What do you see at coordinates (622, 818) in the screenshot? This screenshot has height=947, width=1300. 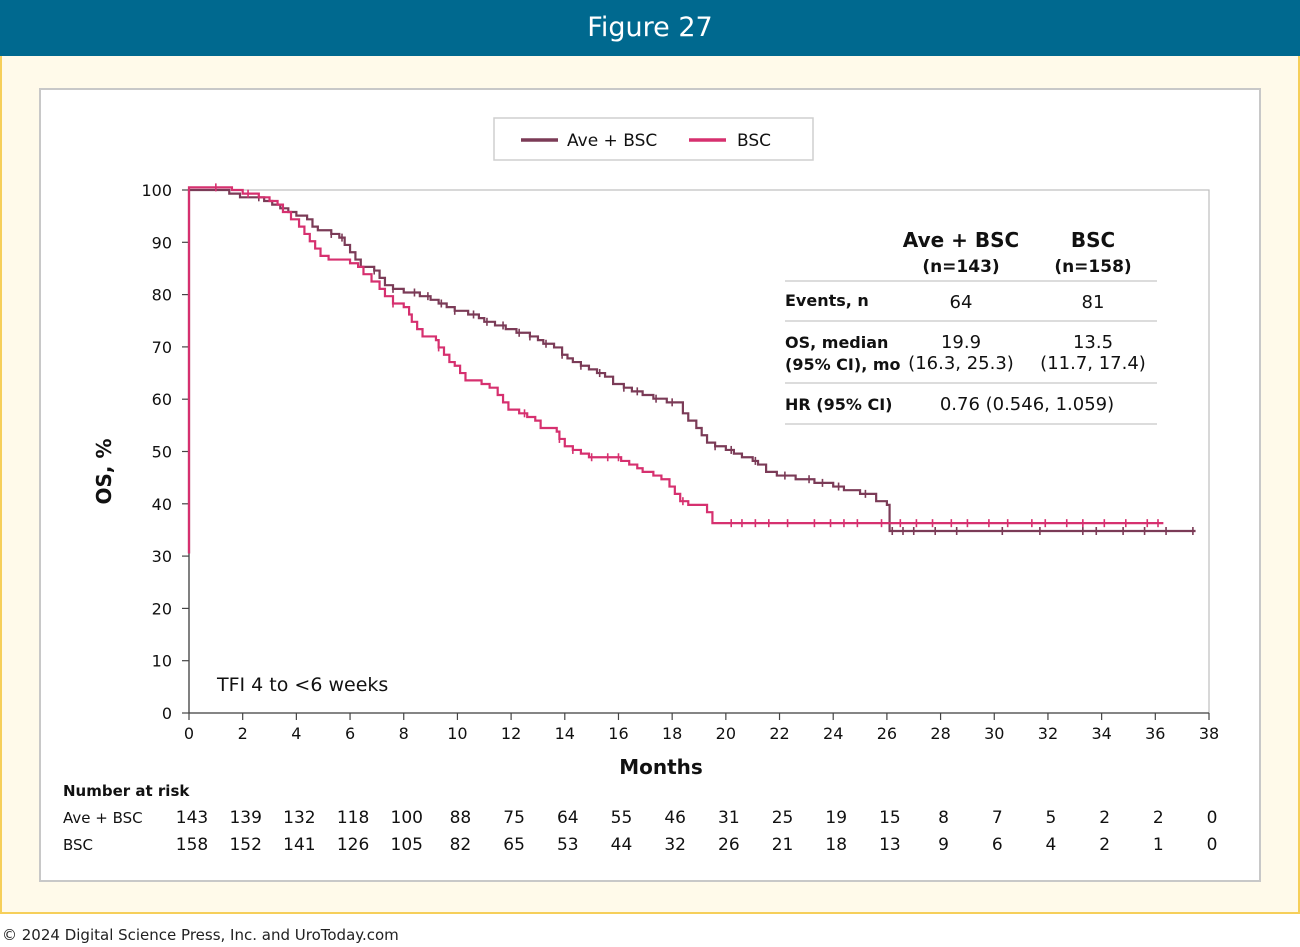 I see `risk-count-ave-bsc: 55` at bounding box center [622, 818].